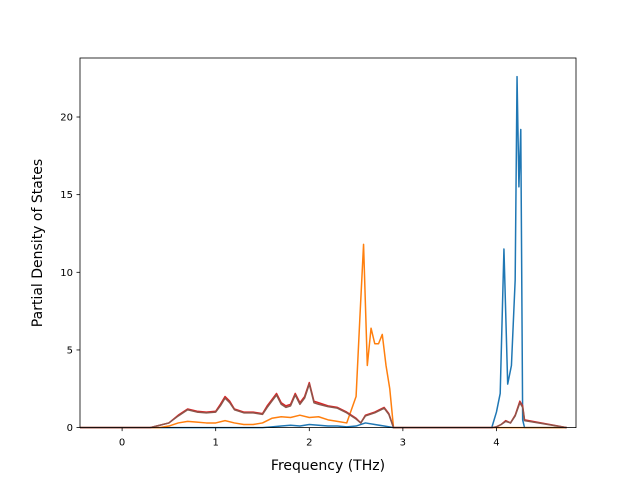 The height and width of the screenshot is (480, 640). I want to click on x-tick-label: 4, so click(496, 443).